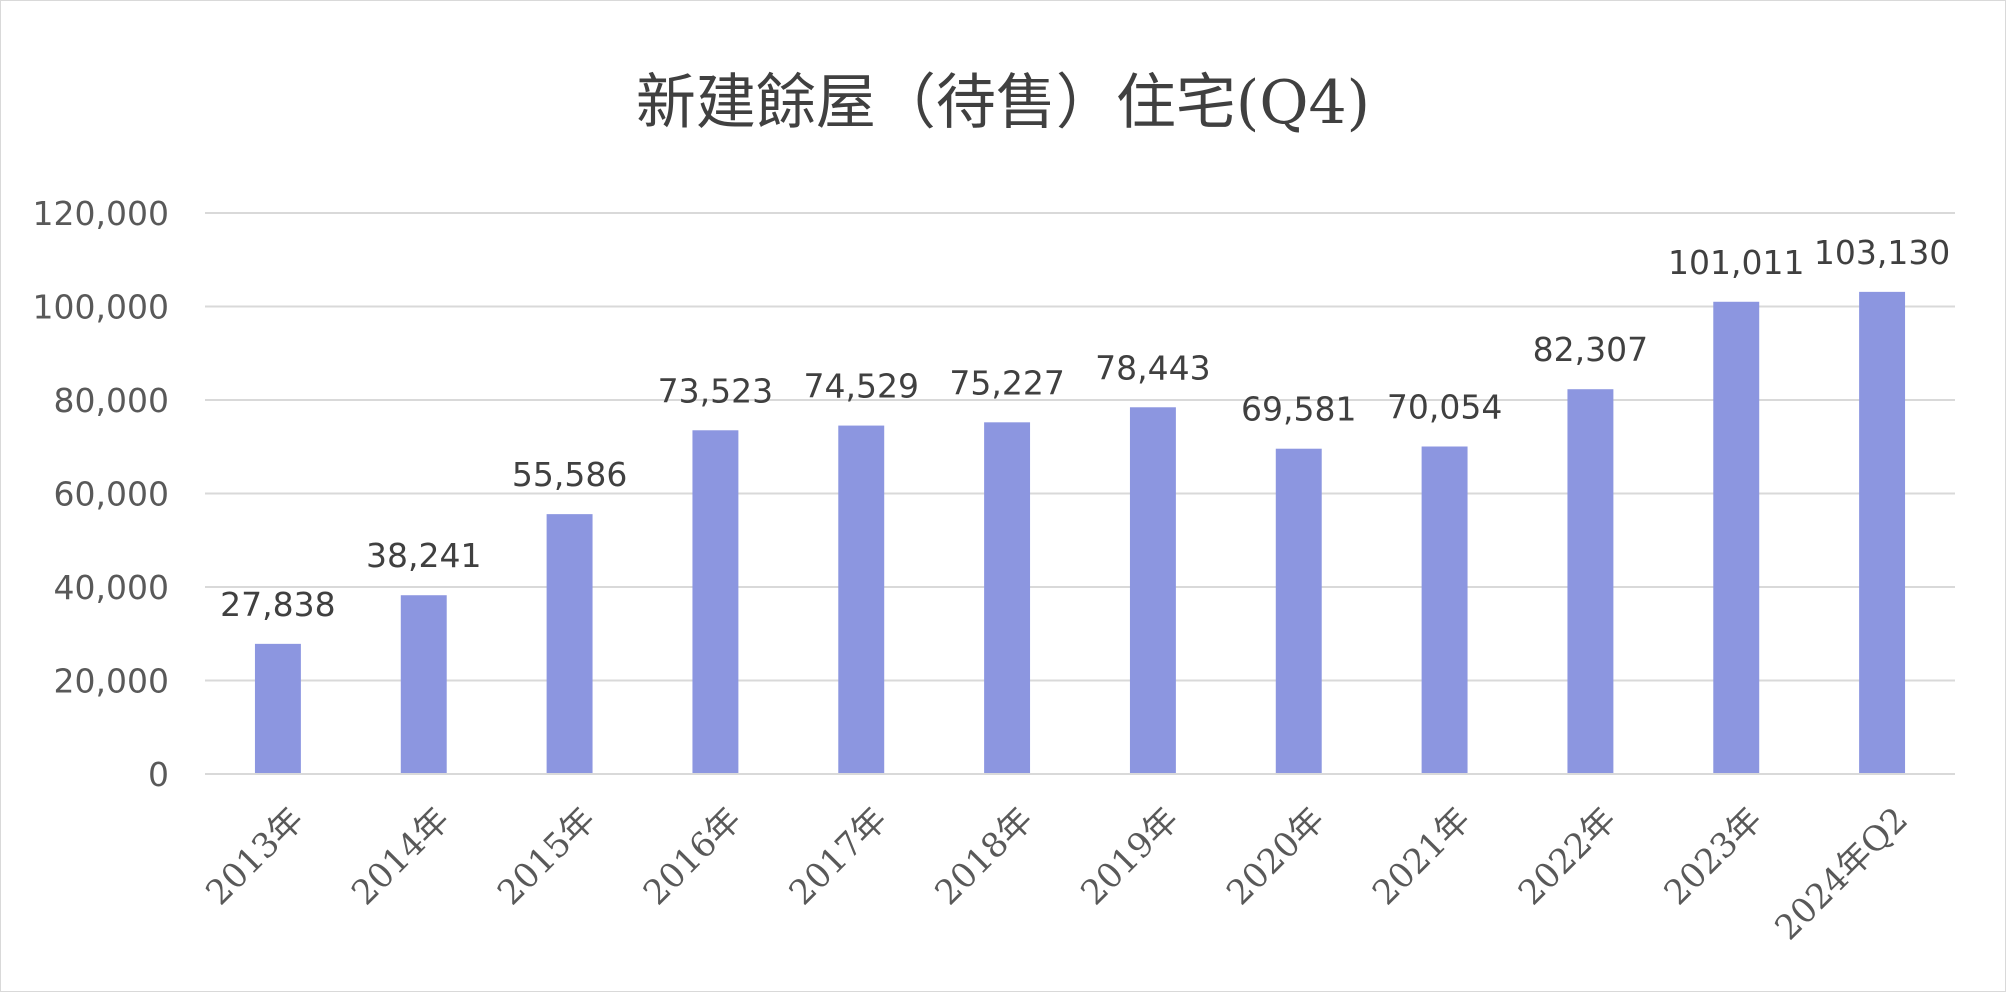 This screenshot has width=2006, height=996. What do you see at coordinates (1841, 874) in the screenshot?
I see `x-tick-label: 2024年Q2` at bounding box center [1841, 874].